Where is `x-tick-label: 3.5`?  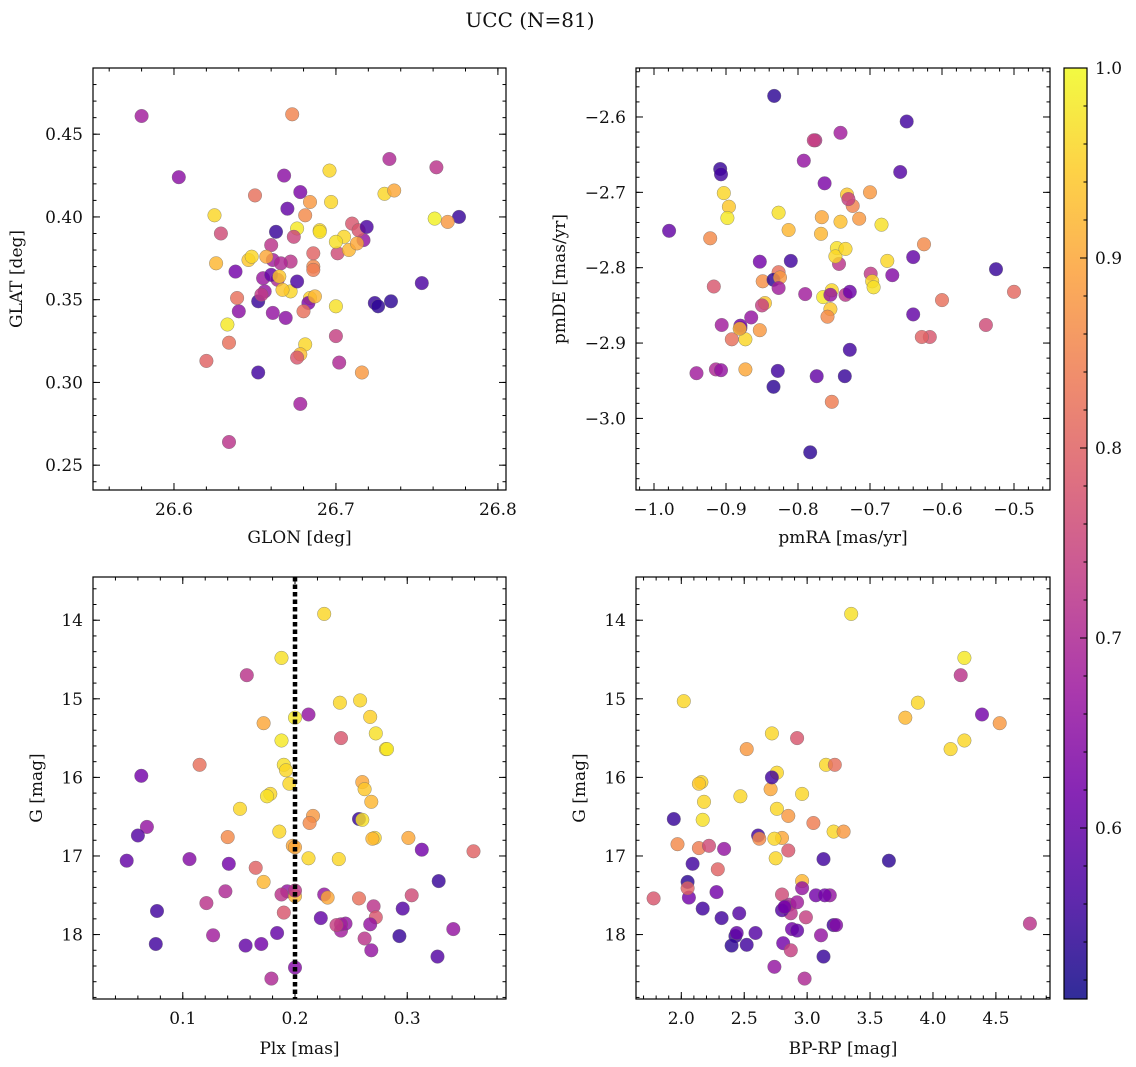 x-tick-label: 3.5 is located at coordinates (870, 1019).